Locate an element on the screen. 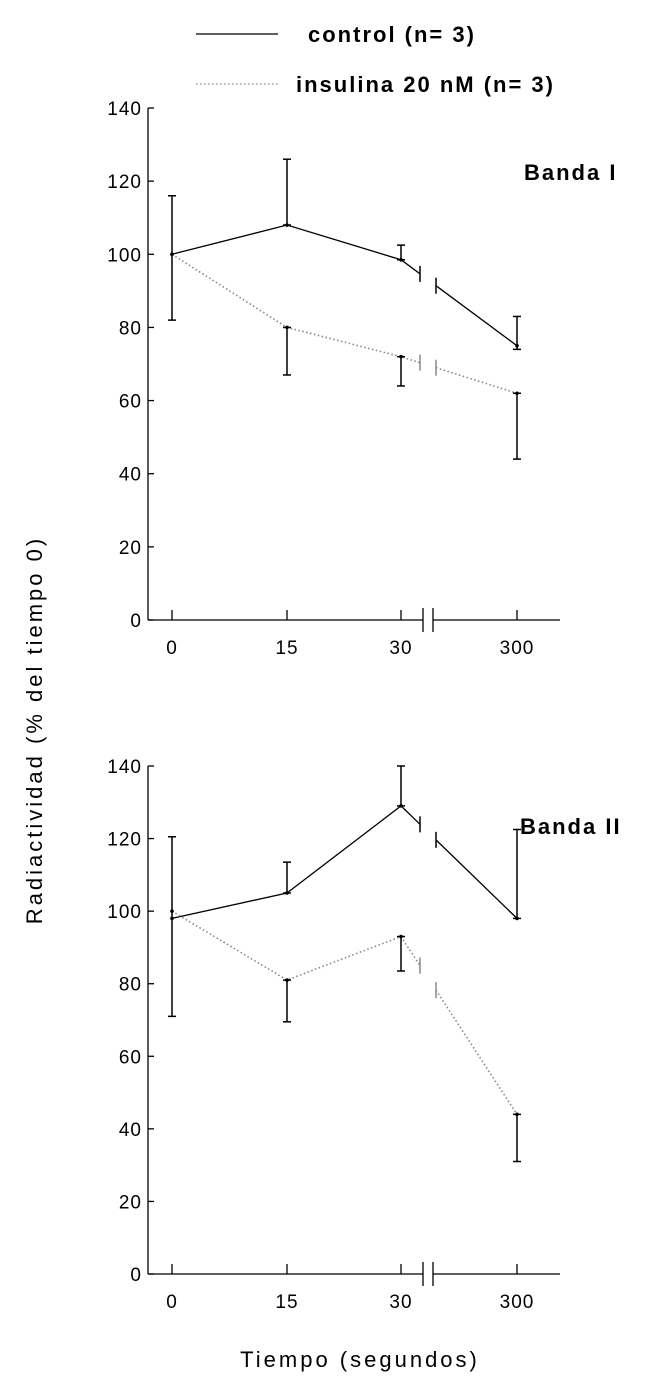 This screenshot has width=648, height=1387. y-axis-title: Radiactividad (% del tiempo 0) is located at coordinates (34, 730).